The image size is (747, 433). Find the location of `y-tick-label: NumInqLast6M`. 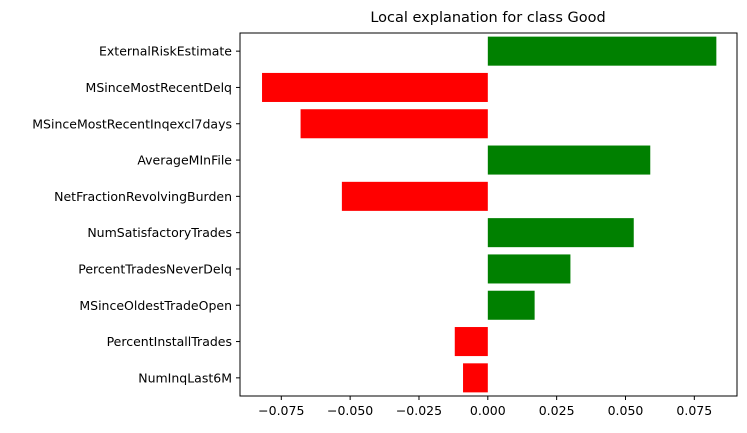

y-tick-label: NumInqLast6M is located at coordinates (185, 377).